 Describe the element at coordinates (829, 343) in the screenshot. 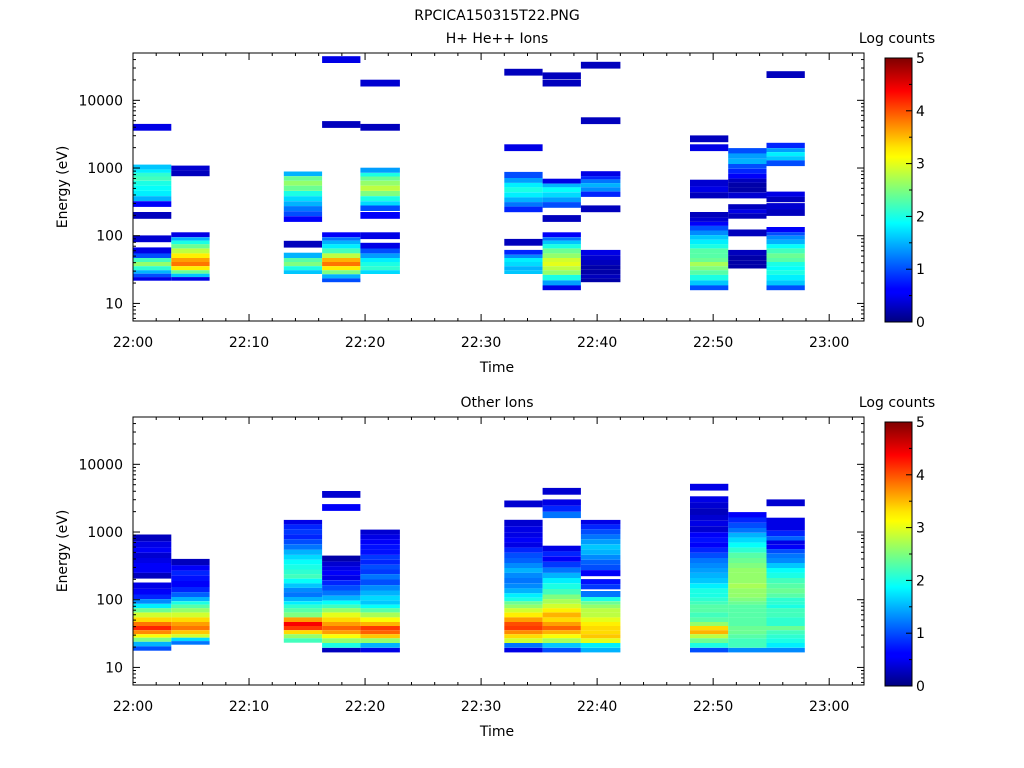

I see `x-tick-label: 23:00` at that location.